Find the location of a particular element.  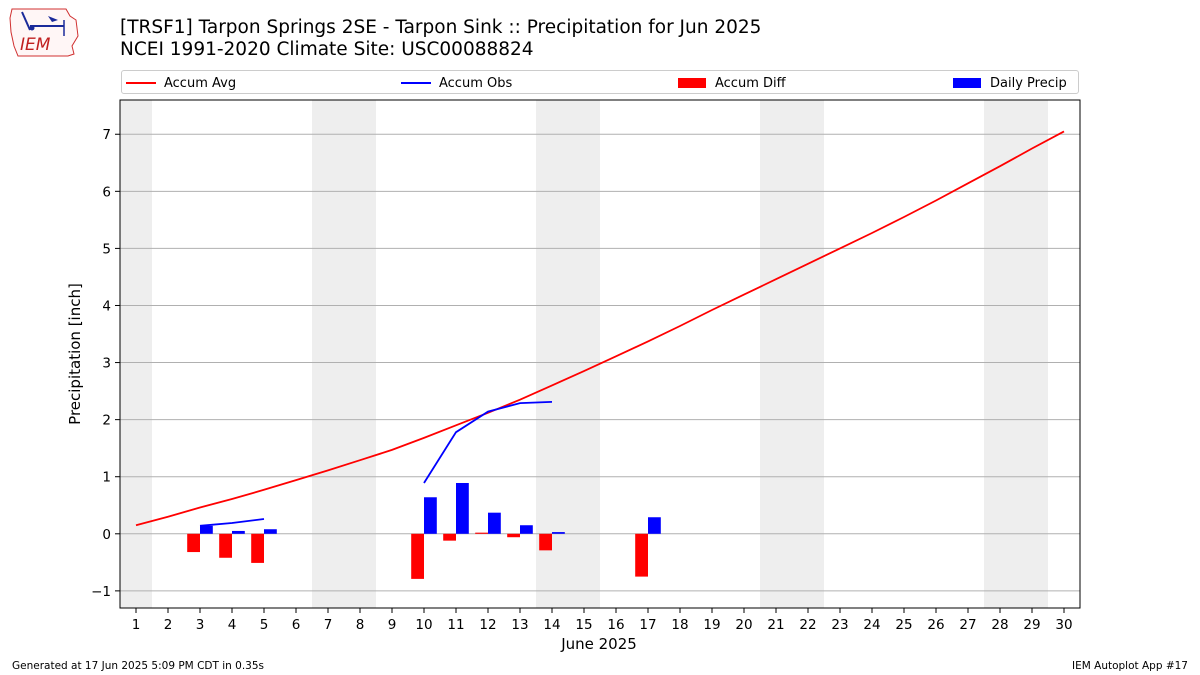

x-tick-label: 12 is located at coordinates (487, 625).